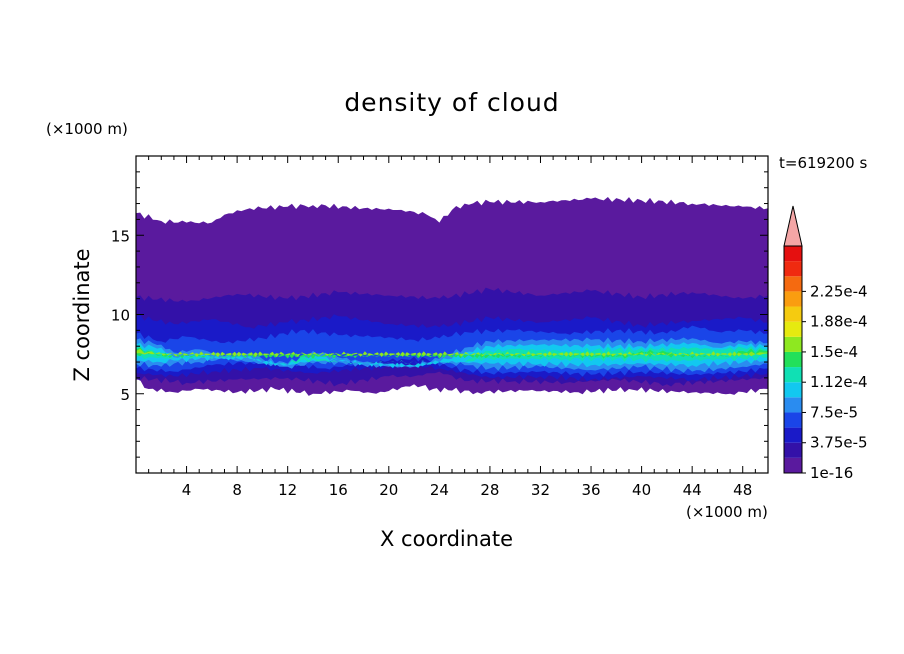  I want to click on colorbar-extend-arrow, so click(793, 226).